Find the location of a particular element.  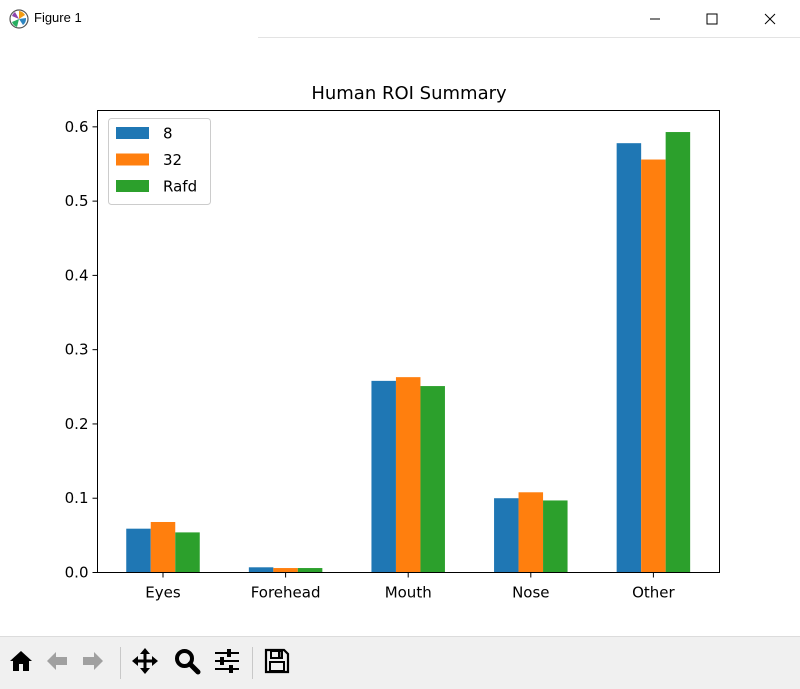

magnifier-icon is located at coordinates (187, 663).